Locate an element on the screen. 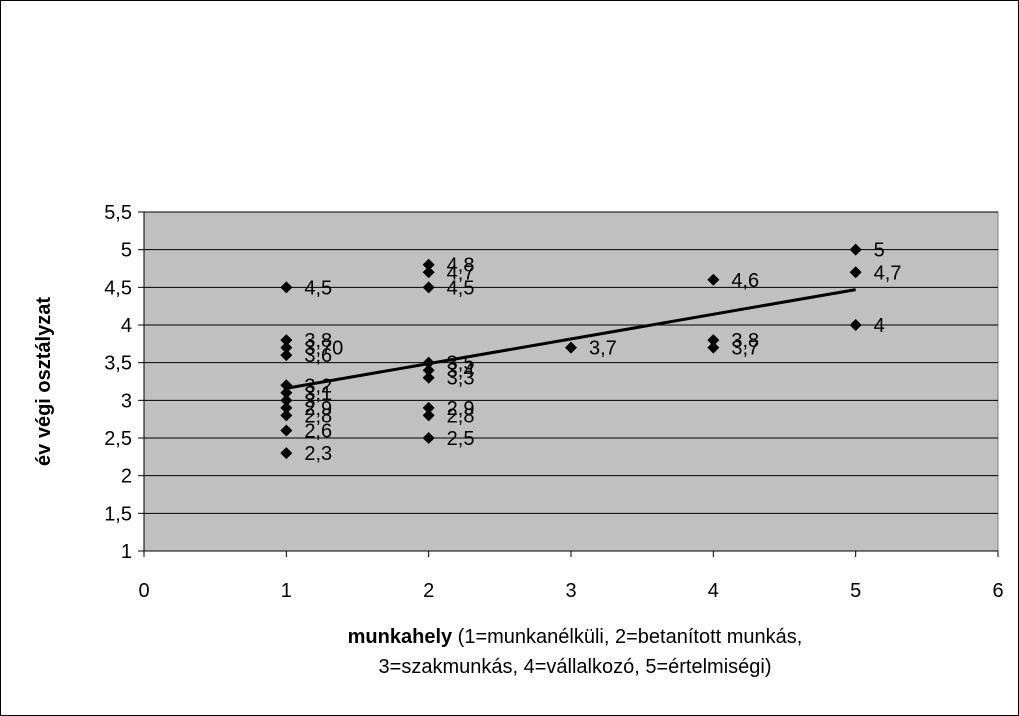 This screenshot has height=716, width=1019. y-axis-label: év végi osztályzat is located at coordinates (44, 381).